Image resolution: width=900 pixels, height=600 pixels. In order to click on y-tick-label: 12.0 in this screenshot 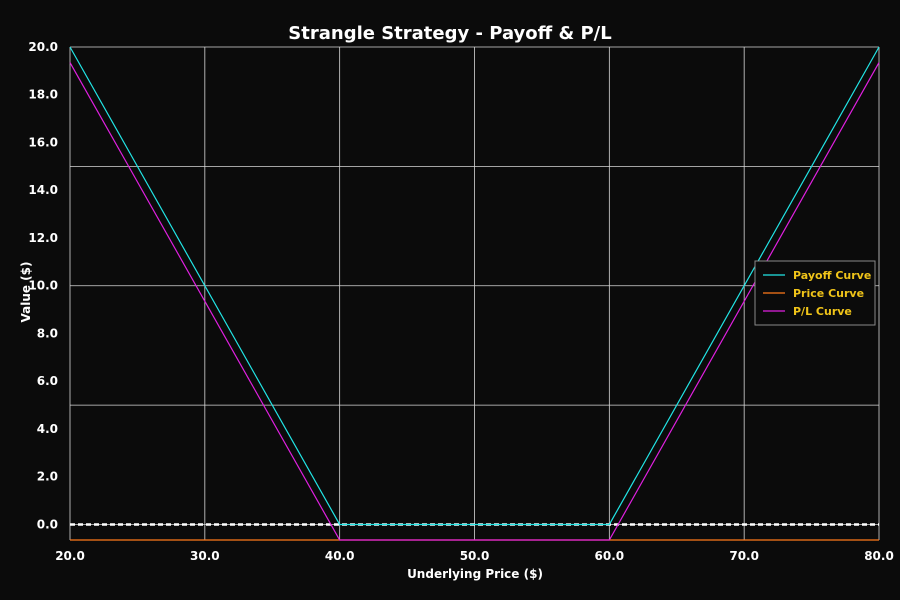, I will do `click(43, 238)`.